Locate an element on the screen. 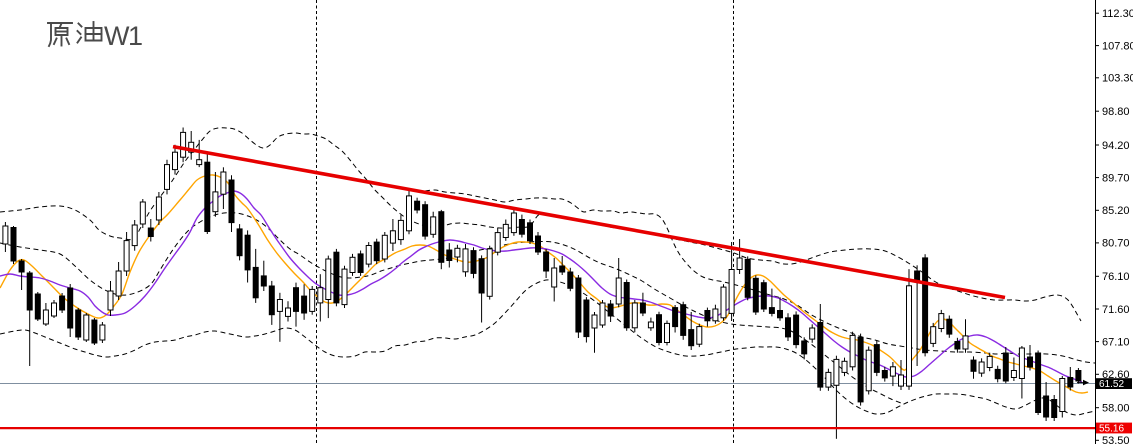 This screenshot has width=1133, height=444. svg-text: W1 is located at coordinates (123, 36).